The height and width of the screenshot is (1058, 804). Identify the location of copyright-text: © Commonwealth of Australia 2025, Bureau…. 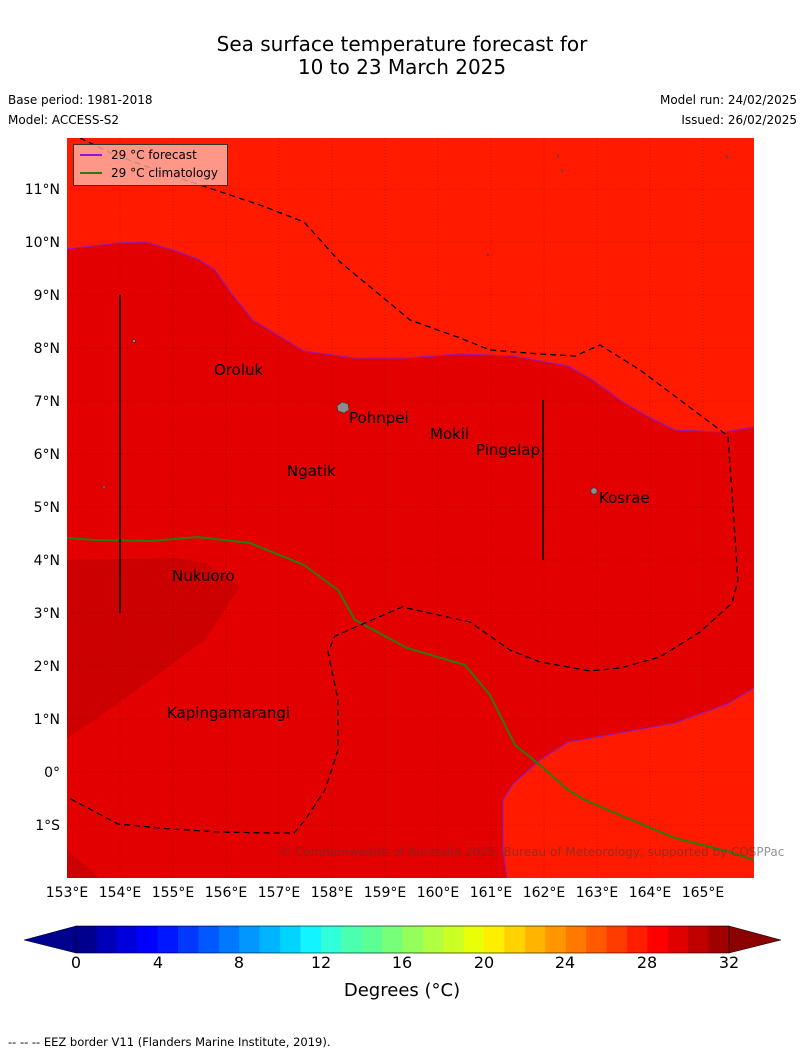
(532, 852).